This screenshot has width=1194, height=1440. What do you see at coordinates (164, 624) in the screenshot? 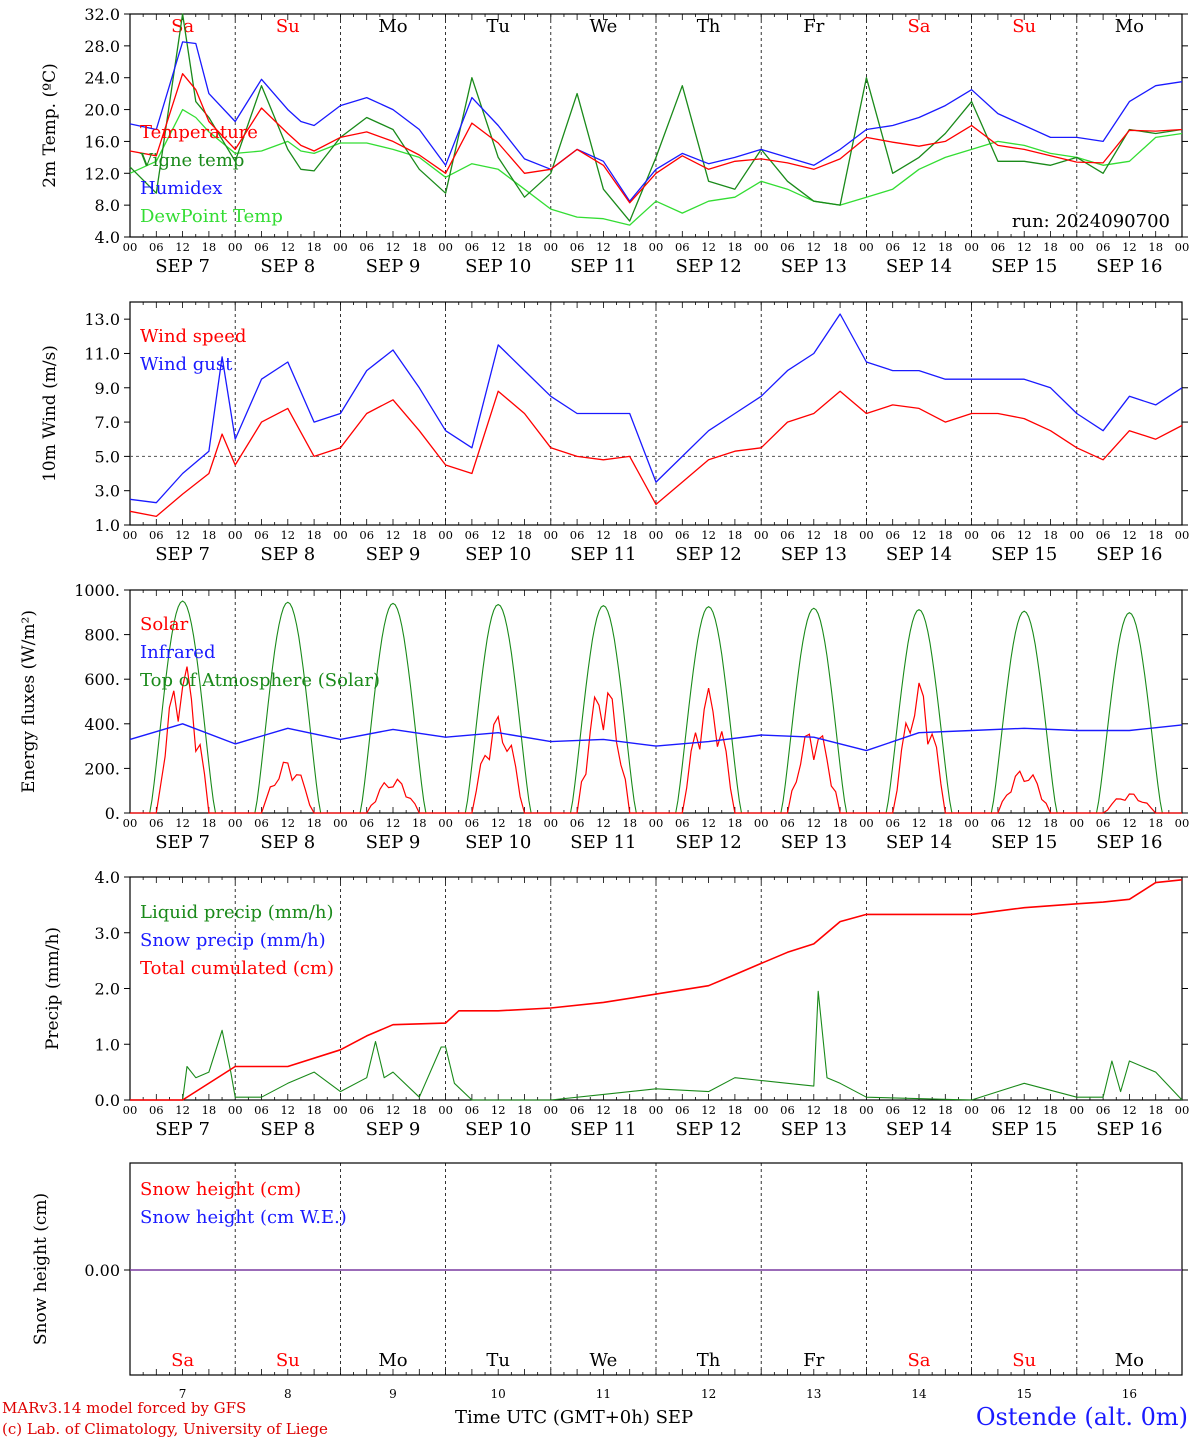
I see `legend-entry: Solar` at bounding box center [164, 624].